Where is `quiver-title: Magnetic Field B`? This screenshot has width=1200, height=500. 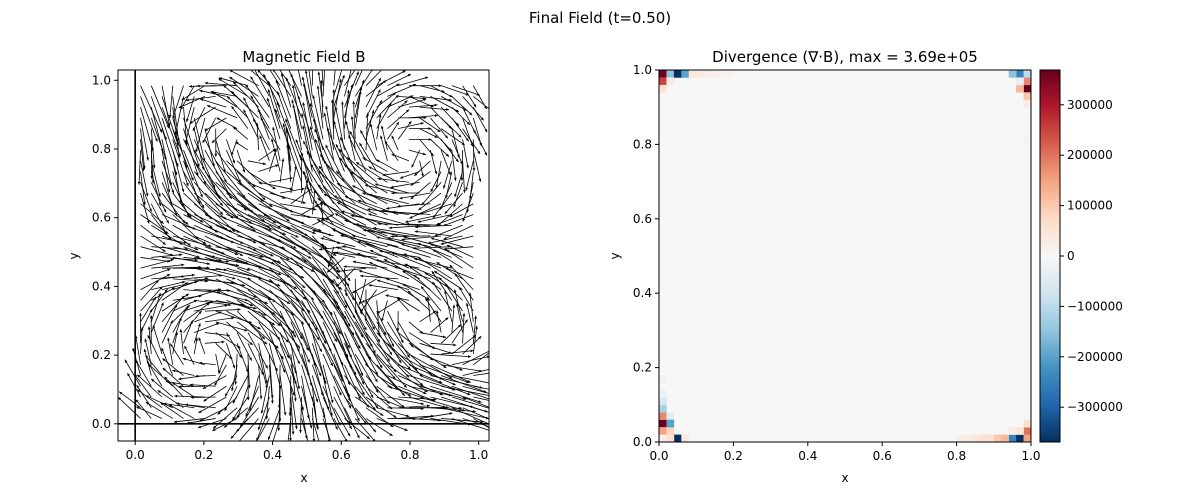 quiver-title: Magnetic Field B is located at coordinates (303, 57).